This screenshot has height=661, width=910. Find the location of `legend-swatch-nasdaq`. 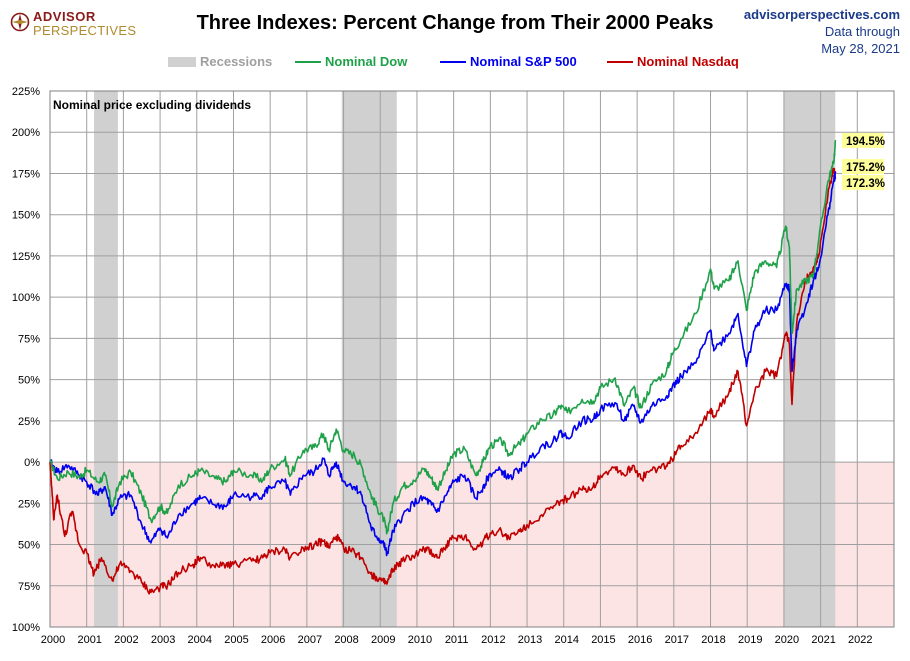

legend-swatch-nasdaq is located at coordinates (620, 61).